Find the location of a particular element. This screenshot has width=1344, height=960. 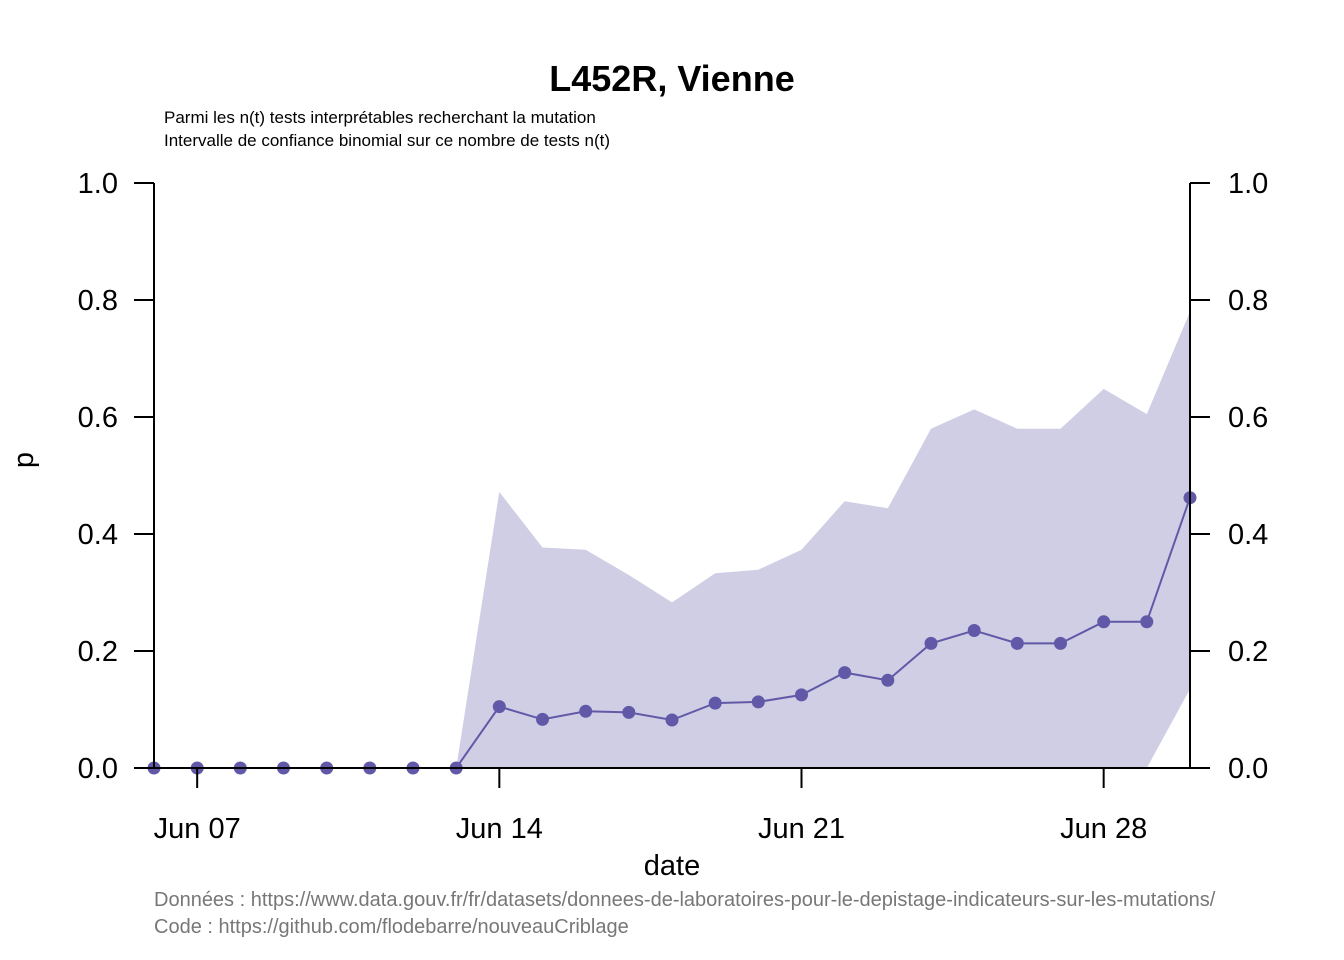

y-tick-label-right: 1.0 is located at coordinates (1248, 184).